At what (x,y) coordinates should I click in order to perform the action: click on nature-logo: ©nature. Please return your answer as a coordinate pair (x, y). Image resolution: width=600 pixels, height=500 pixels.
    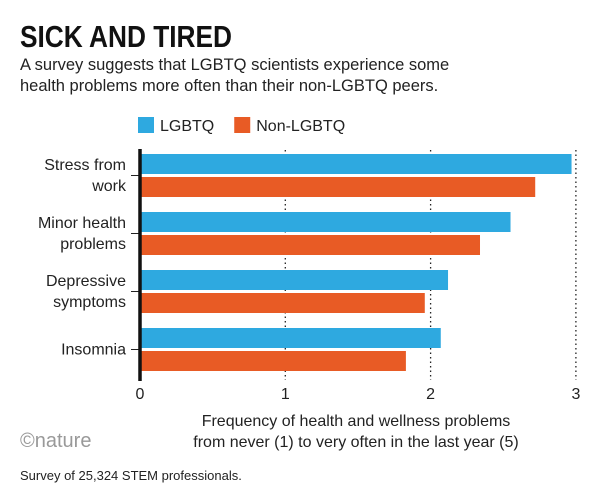
    Looking at the image, I should click on (55, 441).